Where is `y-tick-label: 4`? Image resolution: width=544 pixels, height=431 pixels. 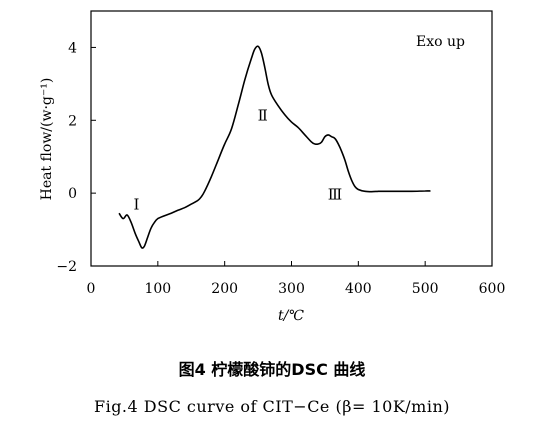
y-tick-label: 4 is located at coordinates (72, 48).